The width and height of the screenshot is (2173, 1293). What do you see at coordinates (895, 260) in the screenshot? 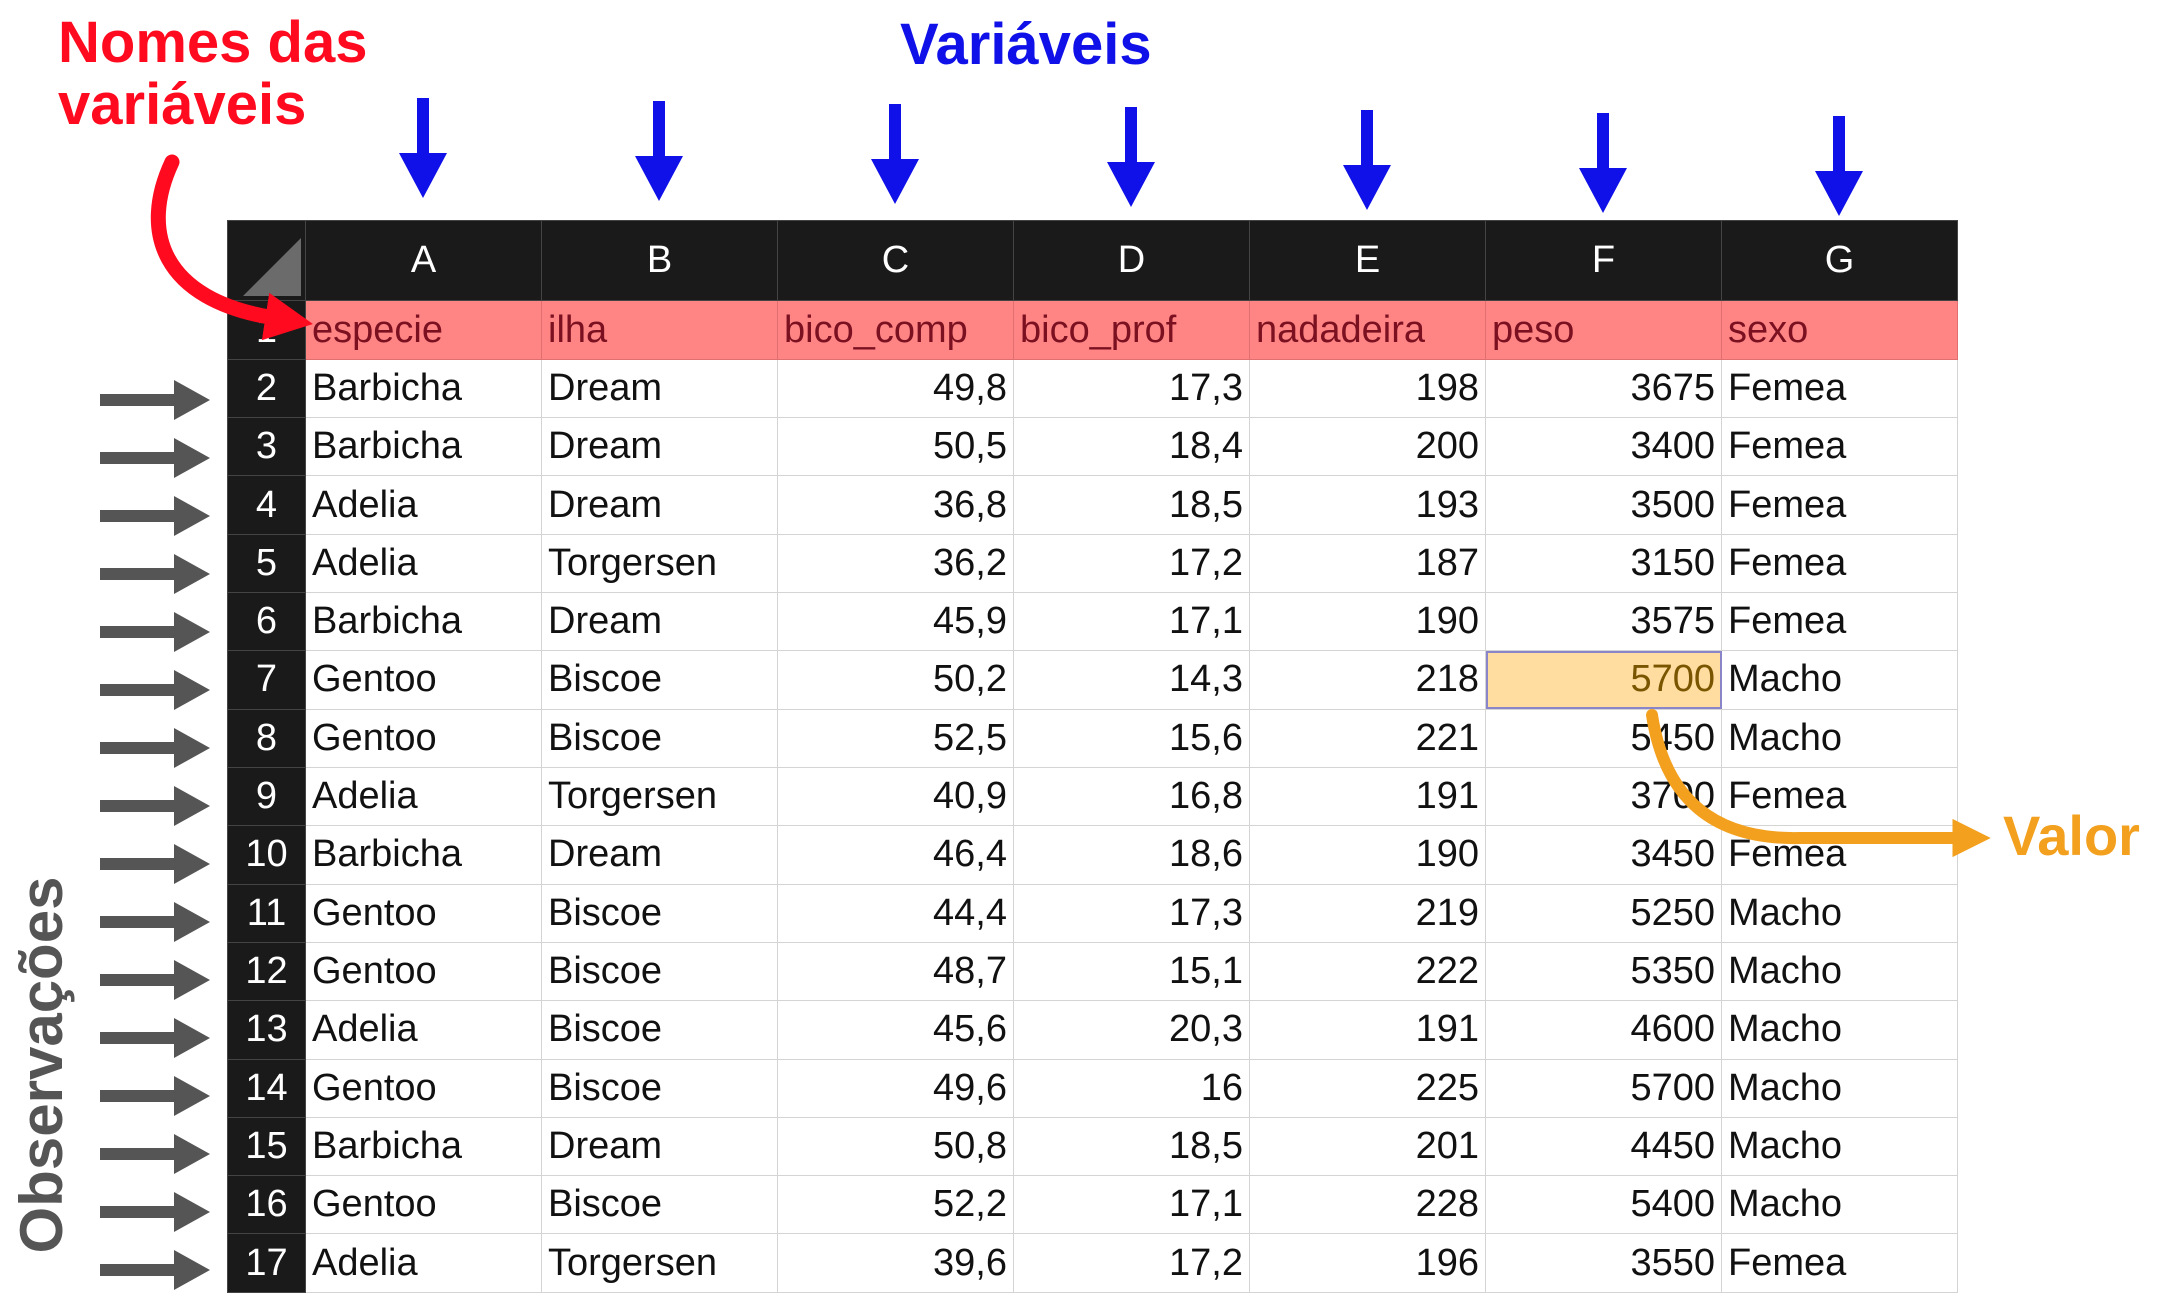
I see `column-header-c: C` at bounding box center [895, 260].